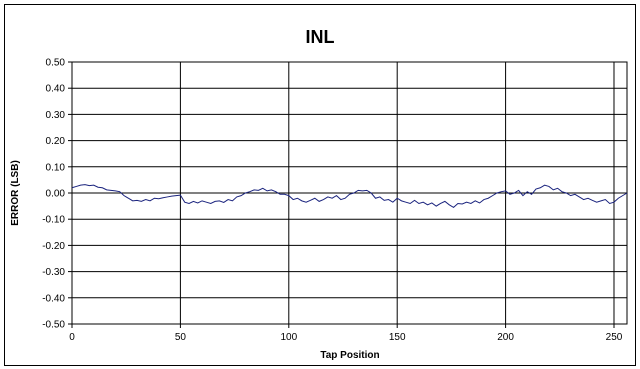 The image size is (640, 369). I want to click on x-axis-title: Tap Position, so click(349, 355).